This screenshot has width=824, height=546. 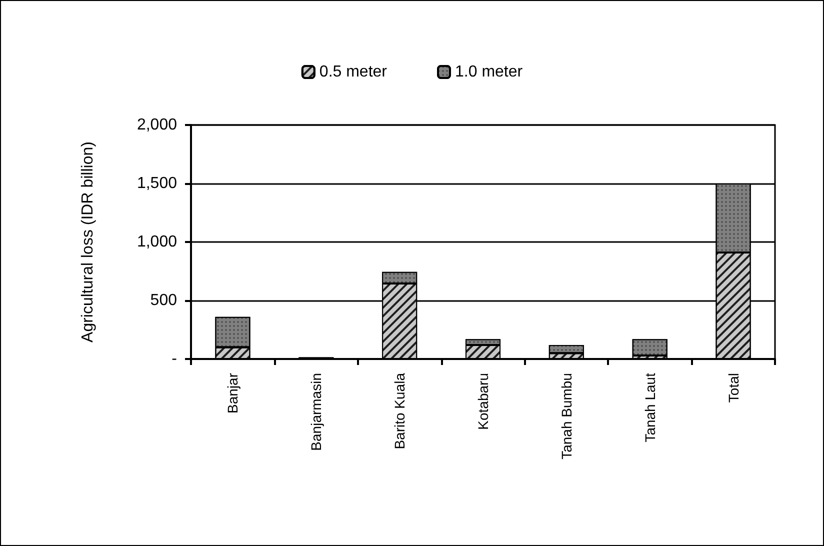 I want to click on y-axis-title: Agricultural loss (IDR billion), so click(x=88, y=242).